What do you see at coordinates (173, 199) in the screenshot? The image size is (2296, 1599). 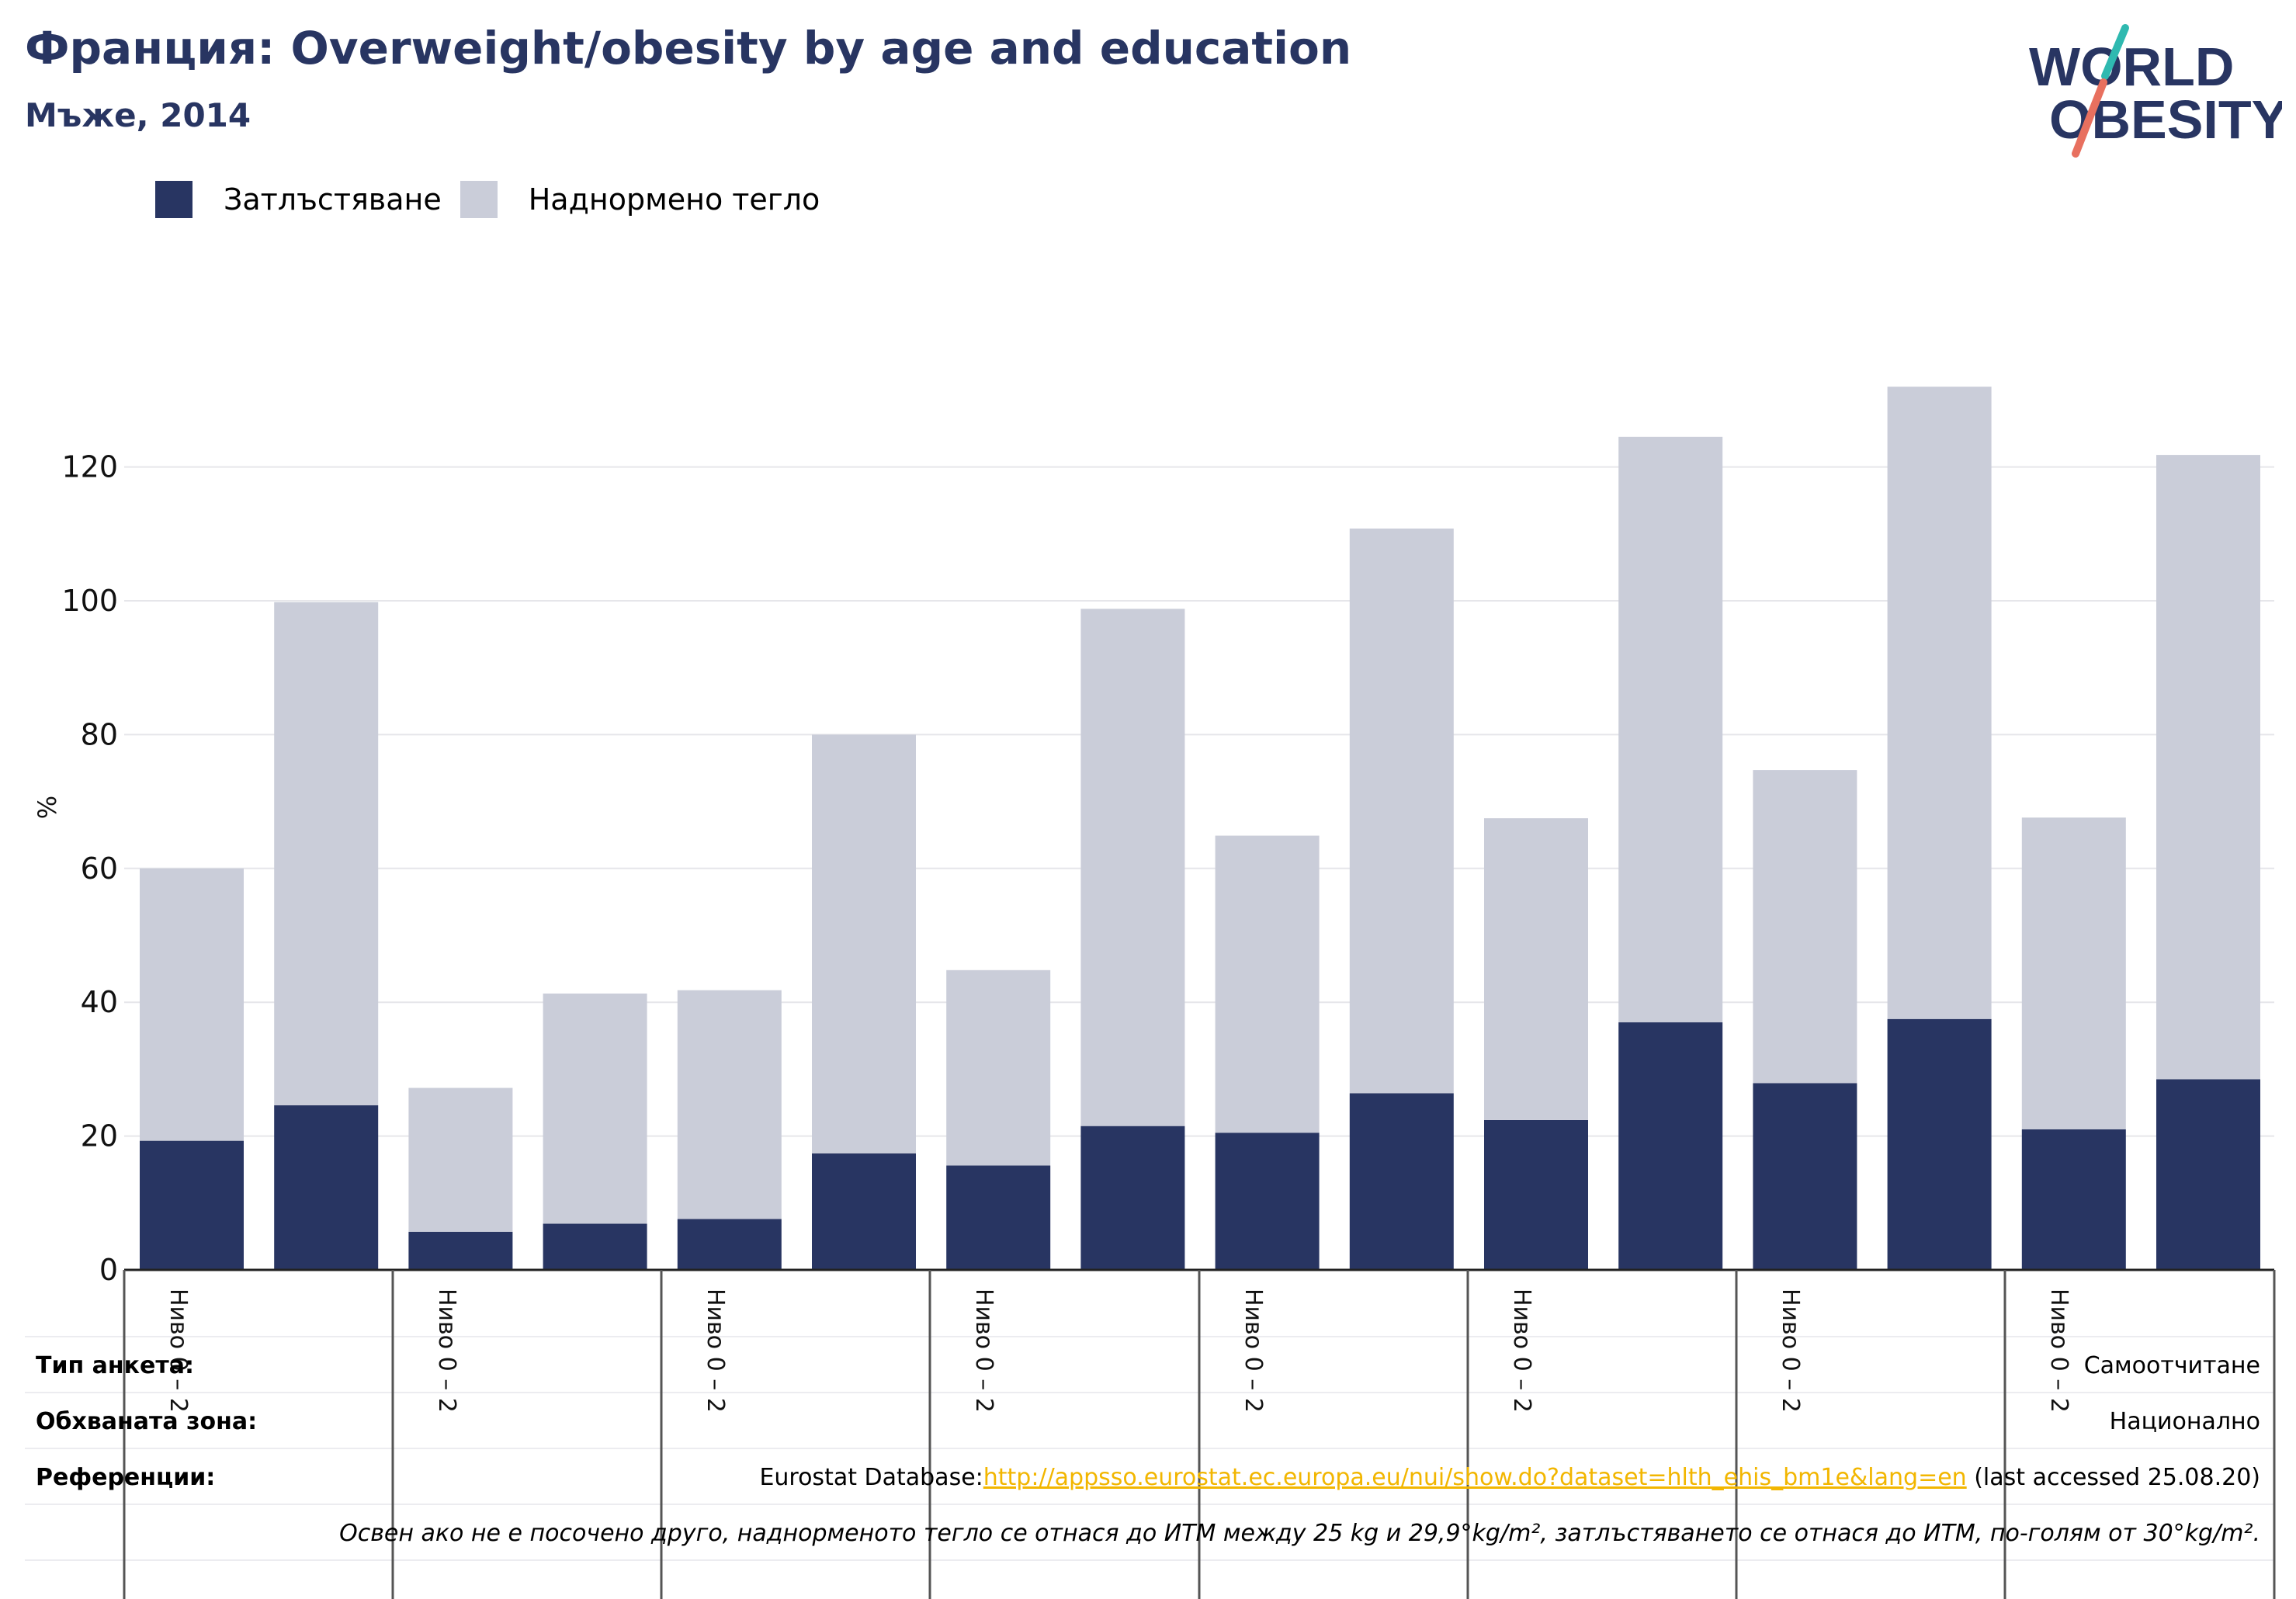 I see `legend-swatch-obesity` at bounding box center [173, 199].